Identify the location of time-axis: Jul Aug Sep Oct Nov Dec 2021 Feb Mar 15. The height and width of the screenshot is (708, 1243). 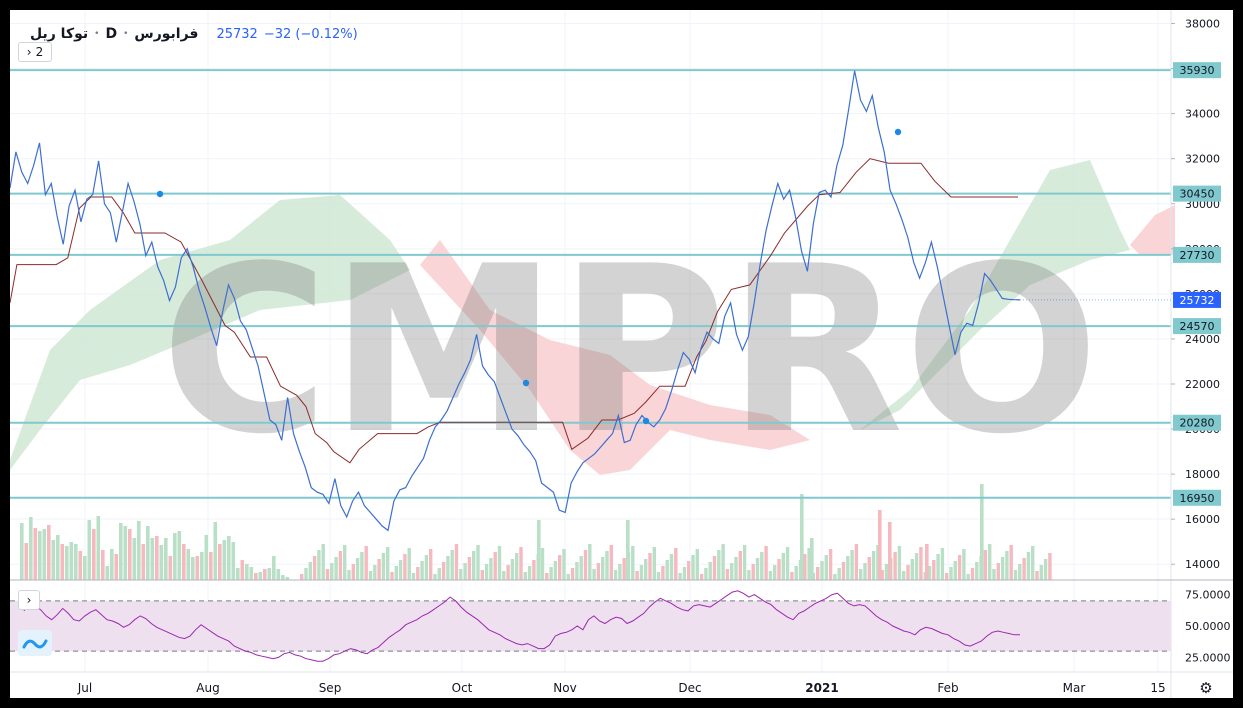
(621, 688).